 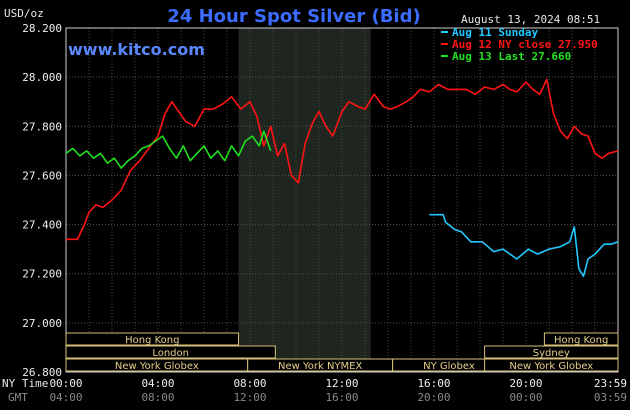 What do you see at coordinates (249, 383) in the screenshot?
I see `x-tick-label-ny: 08:00` at bounding box center [249, 383].